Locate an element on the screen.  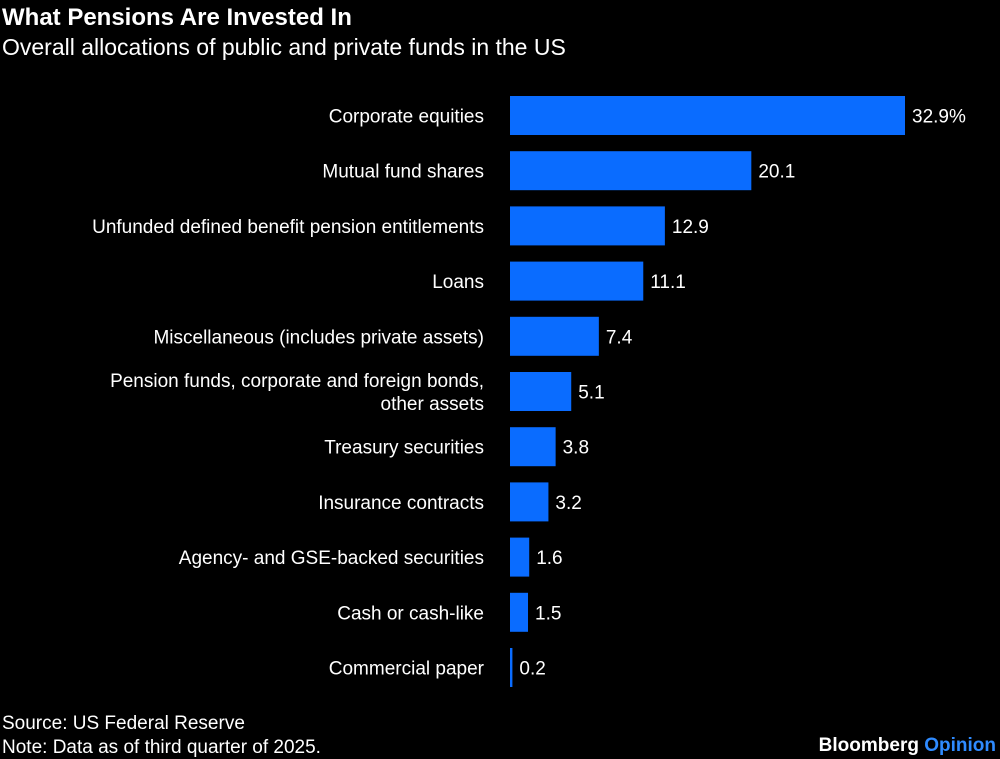
category-label: Mutual fund shares is located at coordinates (403, 172).